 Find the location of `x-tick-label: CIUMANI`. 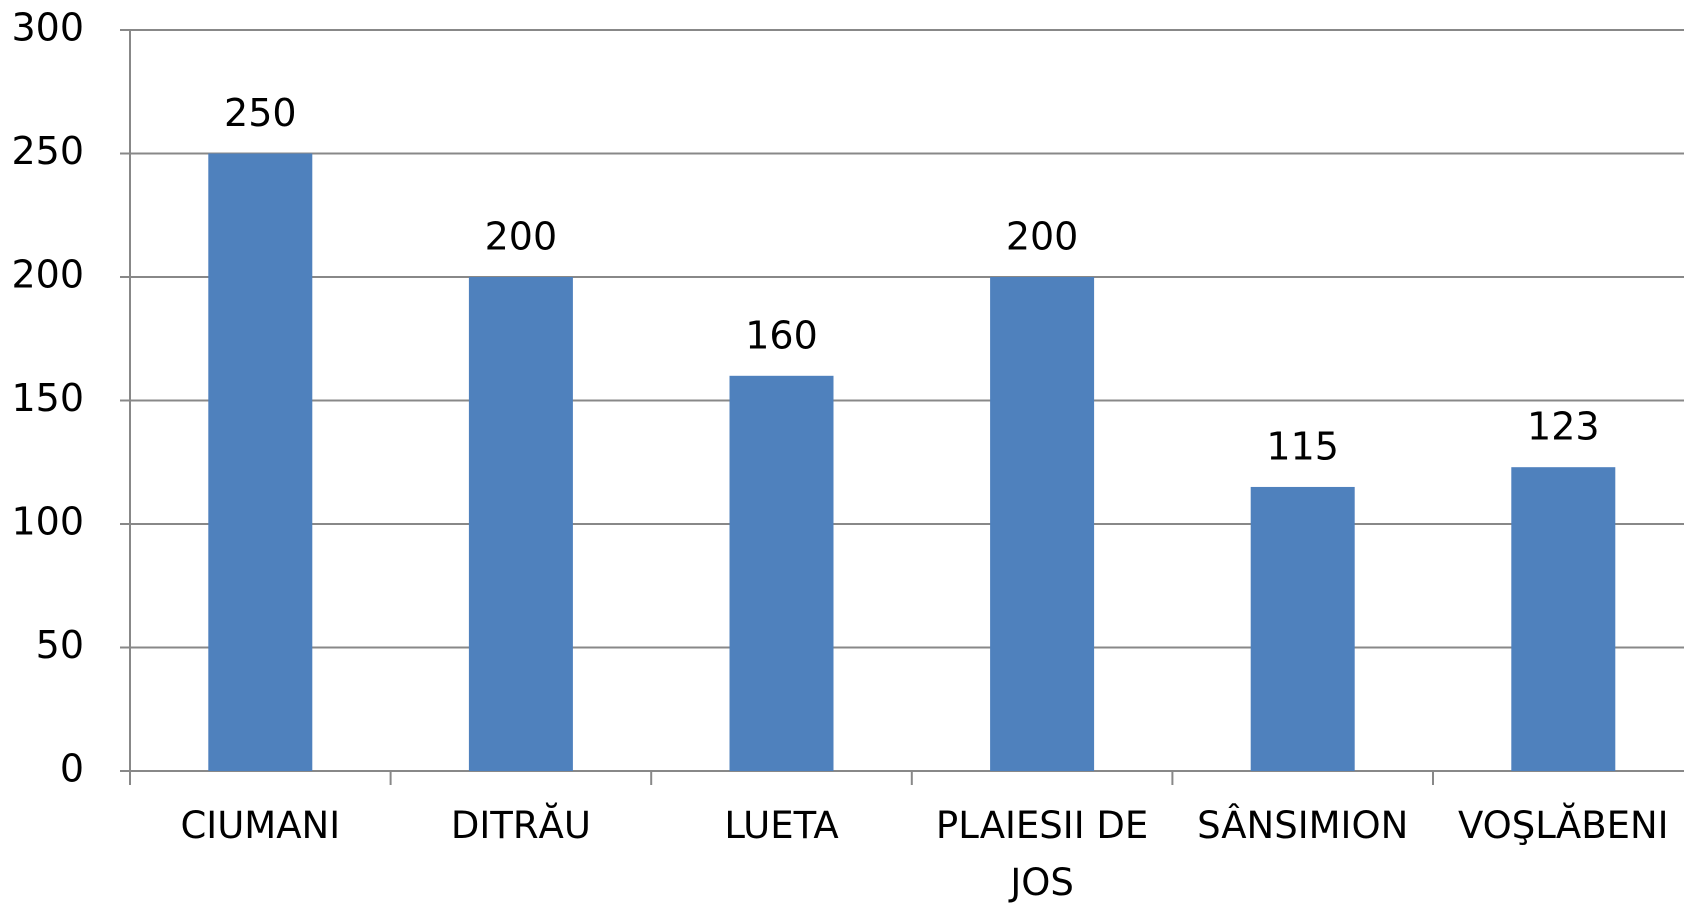

x-tick-label: CIUMANI is located at coordinates (260, 825).